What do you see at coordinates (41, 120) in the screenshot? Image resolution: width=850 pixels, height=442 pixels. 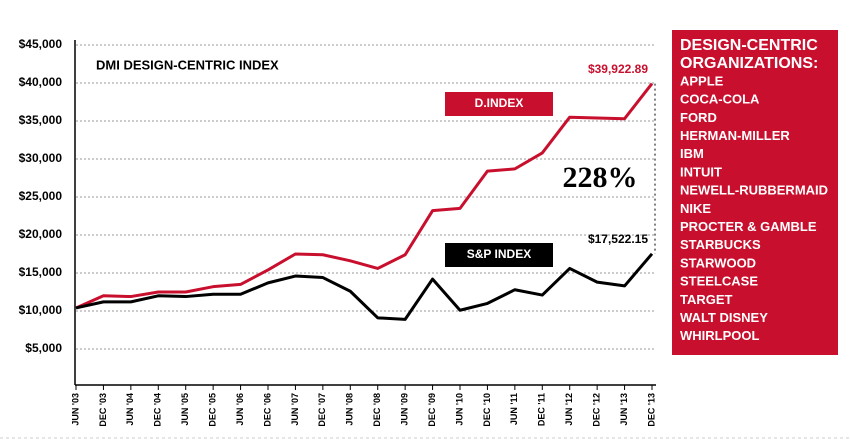 I see `y-tick-label: $35,000` at bounding box center [41, 120].